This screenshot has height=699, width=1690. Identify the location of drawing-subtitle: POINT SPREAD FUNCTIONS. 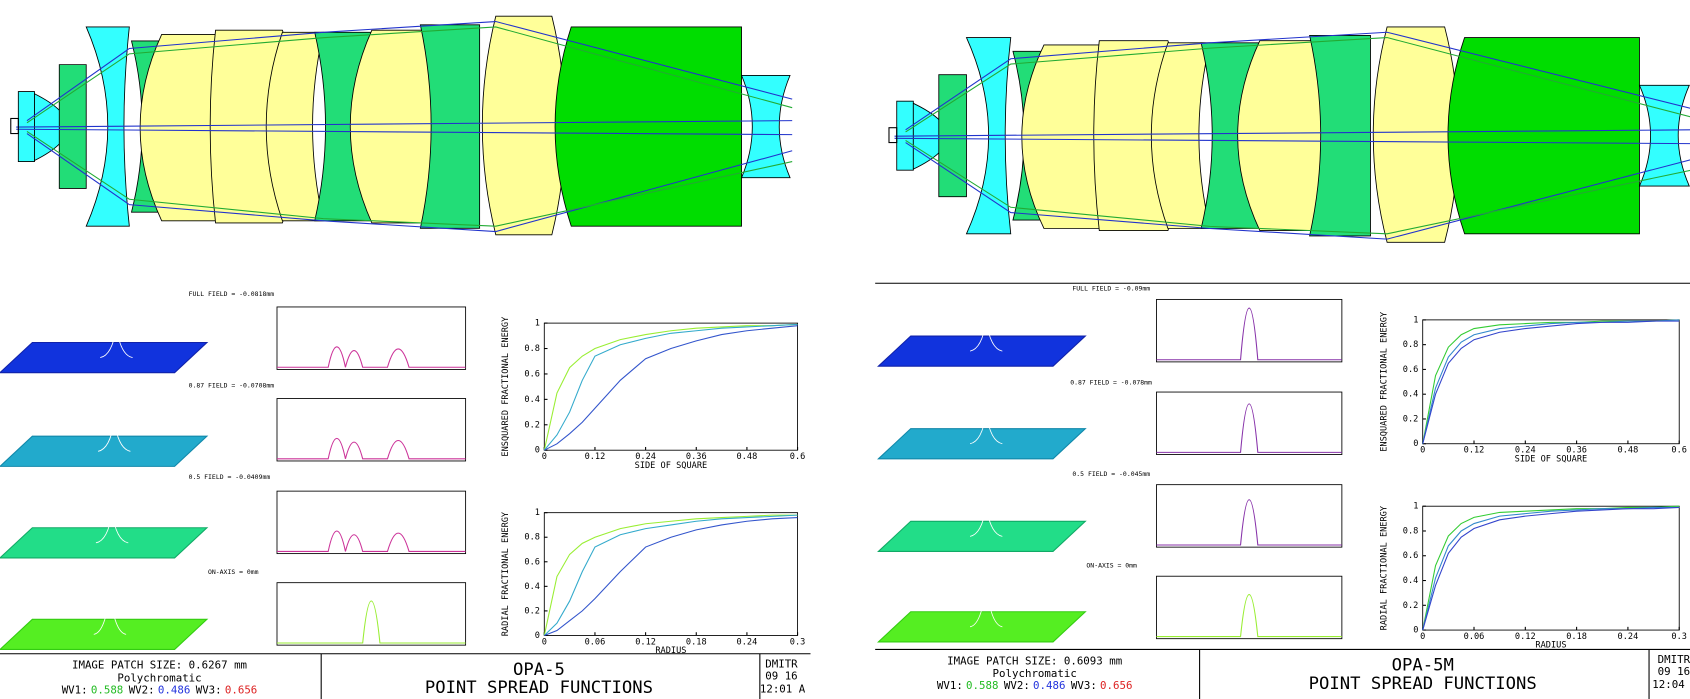
(539, 688).